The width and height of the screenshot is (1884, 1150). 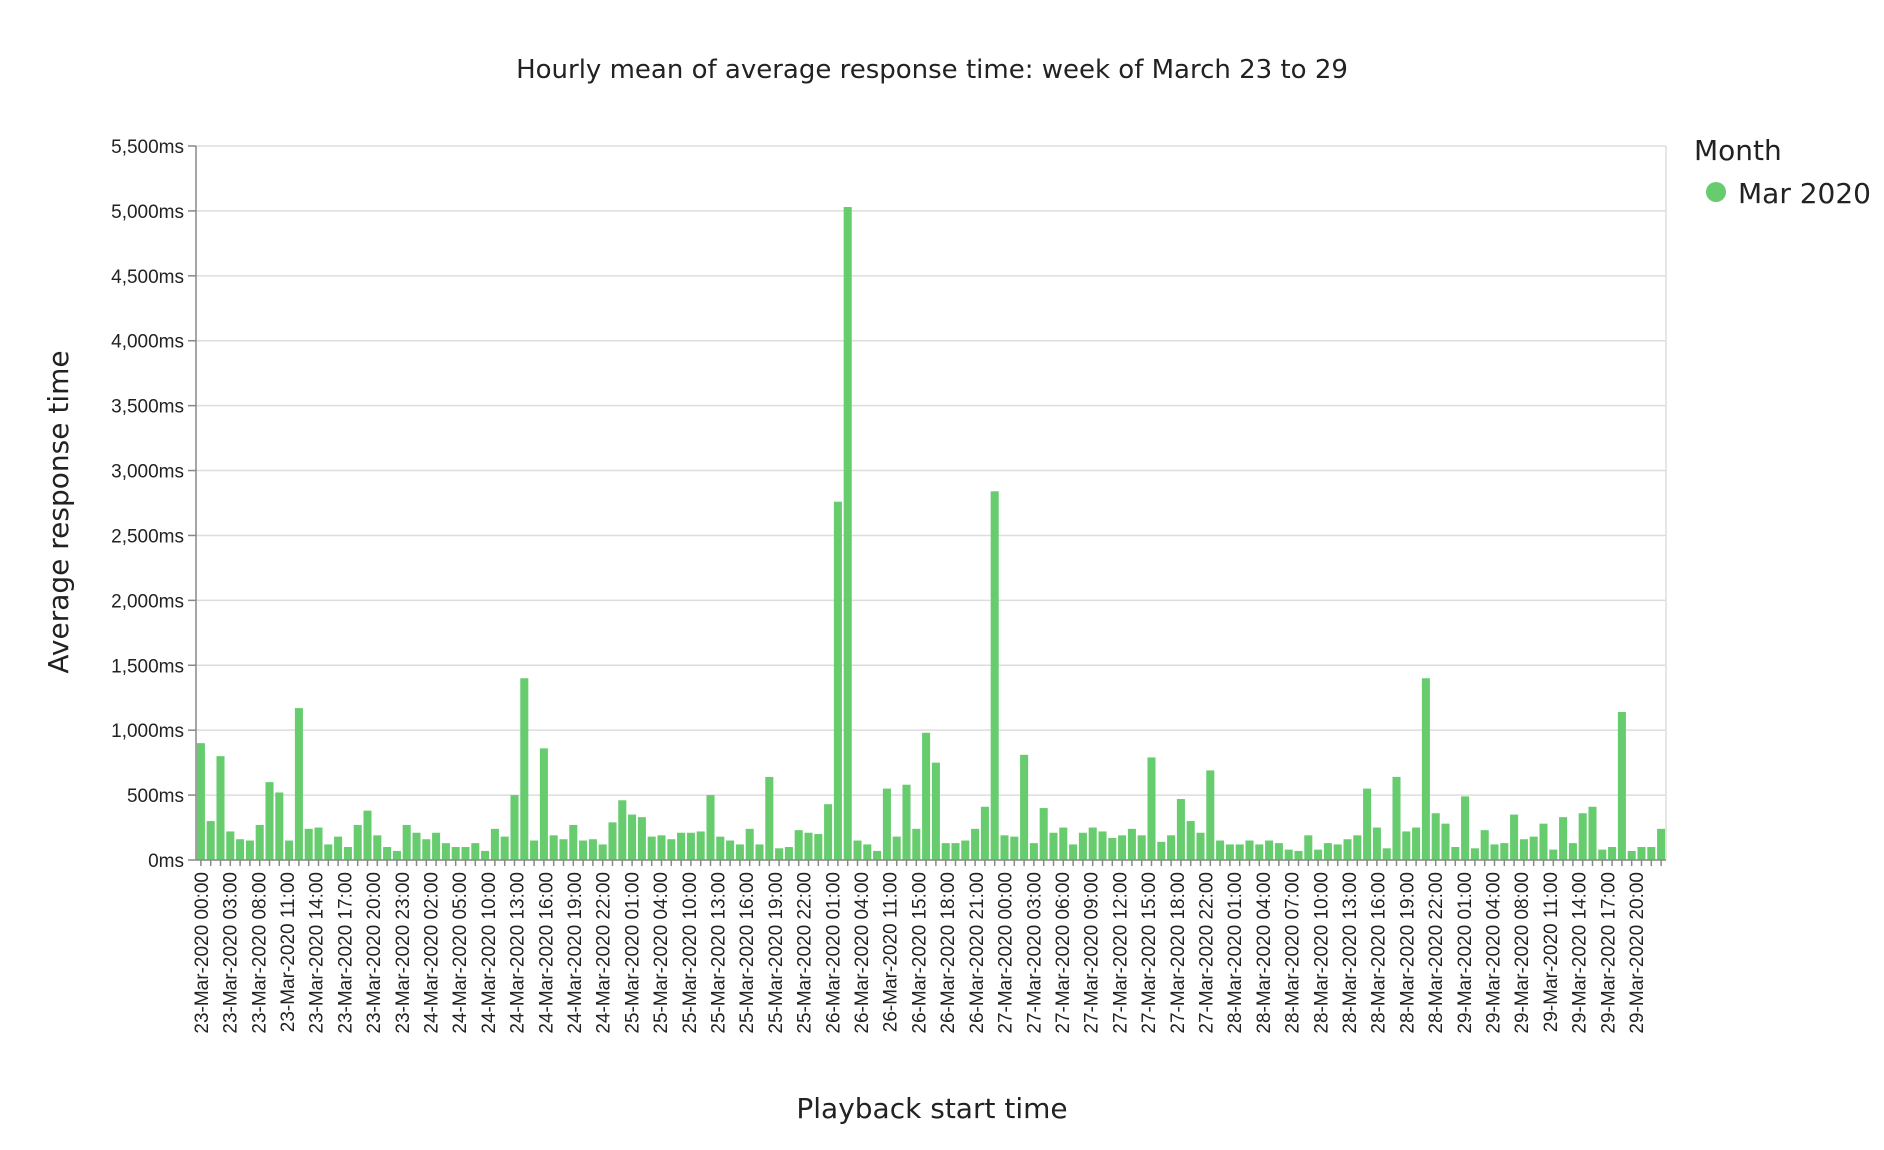 What do you see at coordinates (1120, 953) in the screenshot?
I see `x-tick-label: 27-Mar-2020 12:00` at bounding box center [1120, 953].